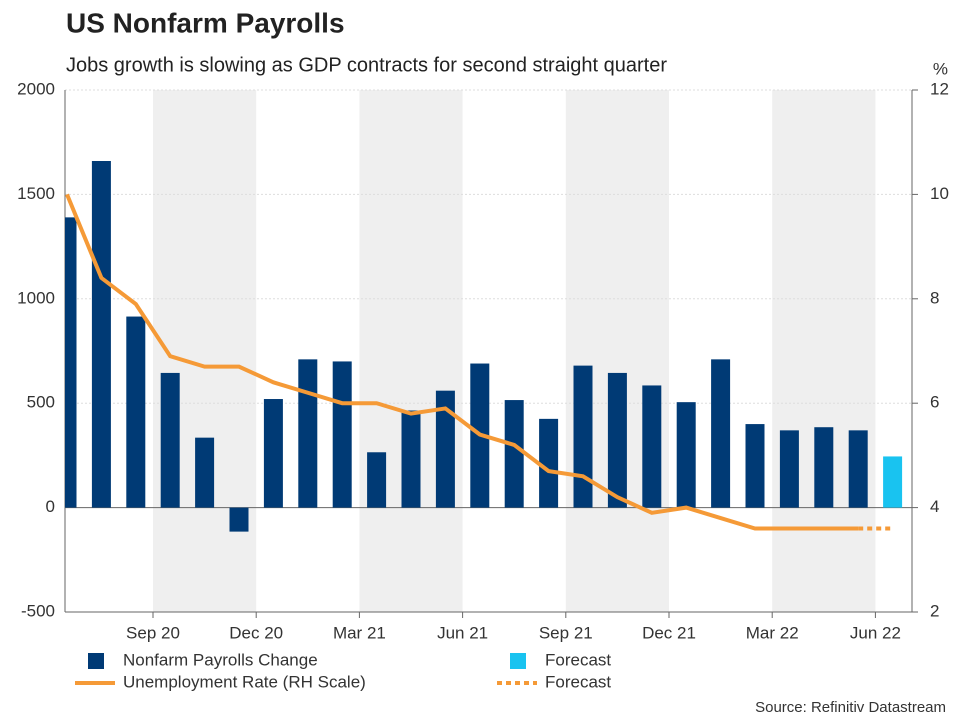  What do you see at coordinates (934, 610) in the screenshot?
I see `y2-tick-label: 2` at bounding box center [934, 610].